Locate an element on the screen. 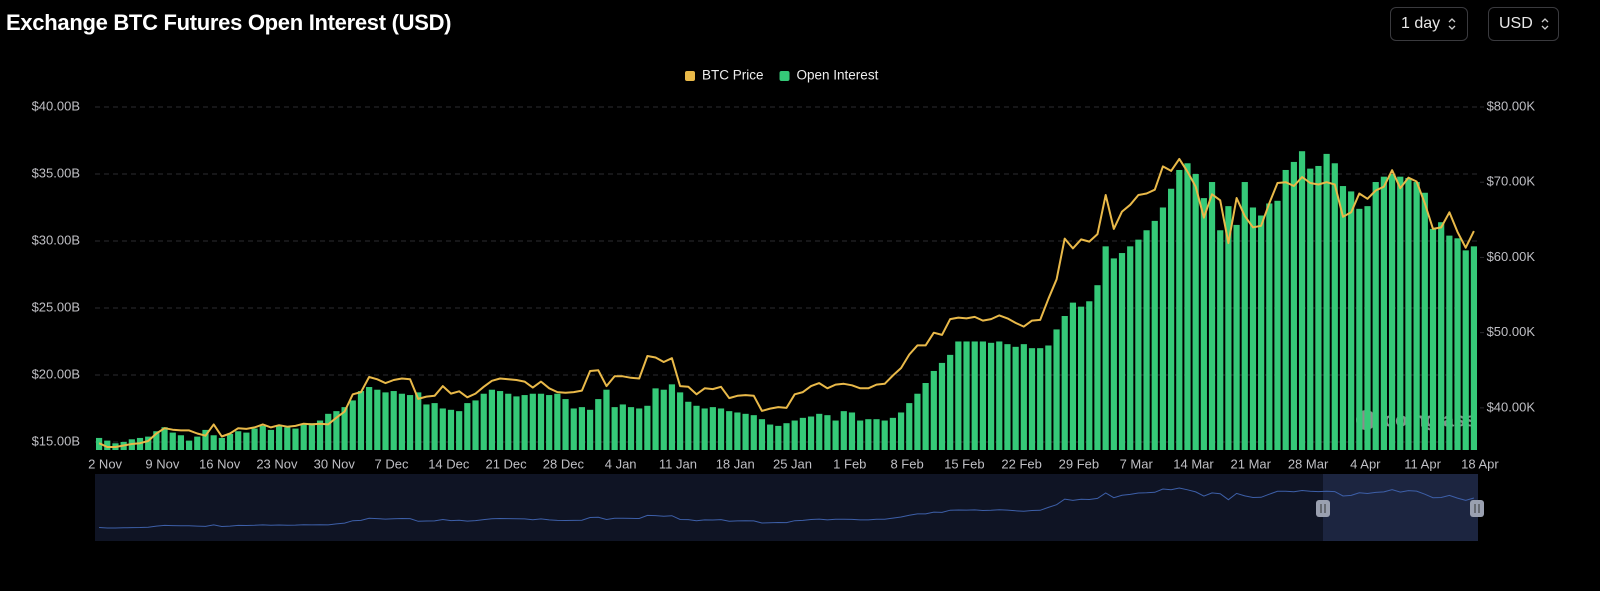  x-tick-label: 18 Jan is located at coordinates (735, 463).